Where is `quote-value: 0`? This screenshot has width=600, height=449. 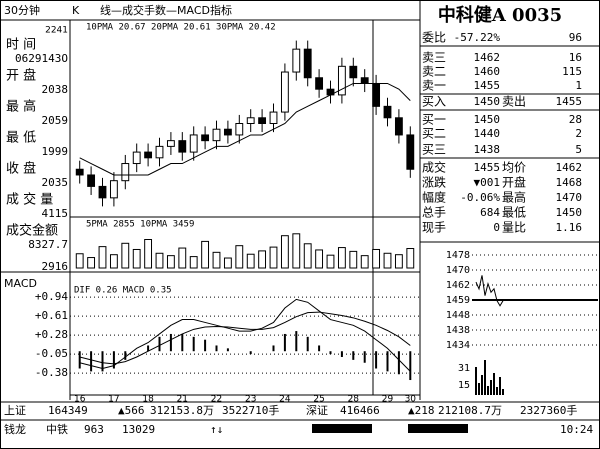
quote-value: 0 is located at coordinates (496, 227).